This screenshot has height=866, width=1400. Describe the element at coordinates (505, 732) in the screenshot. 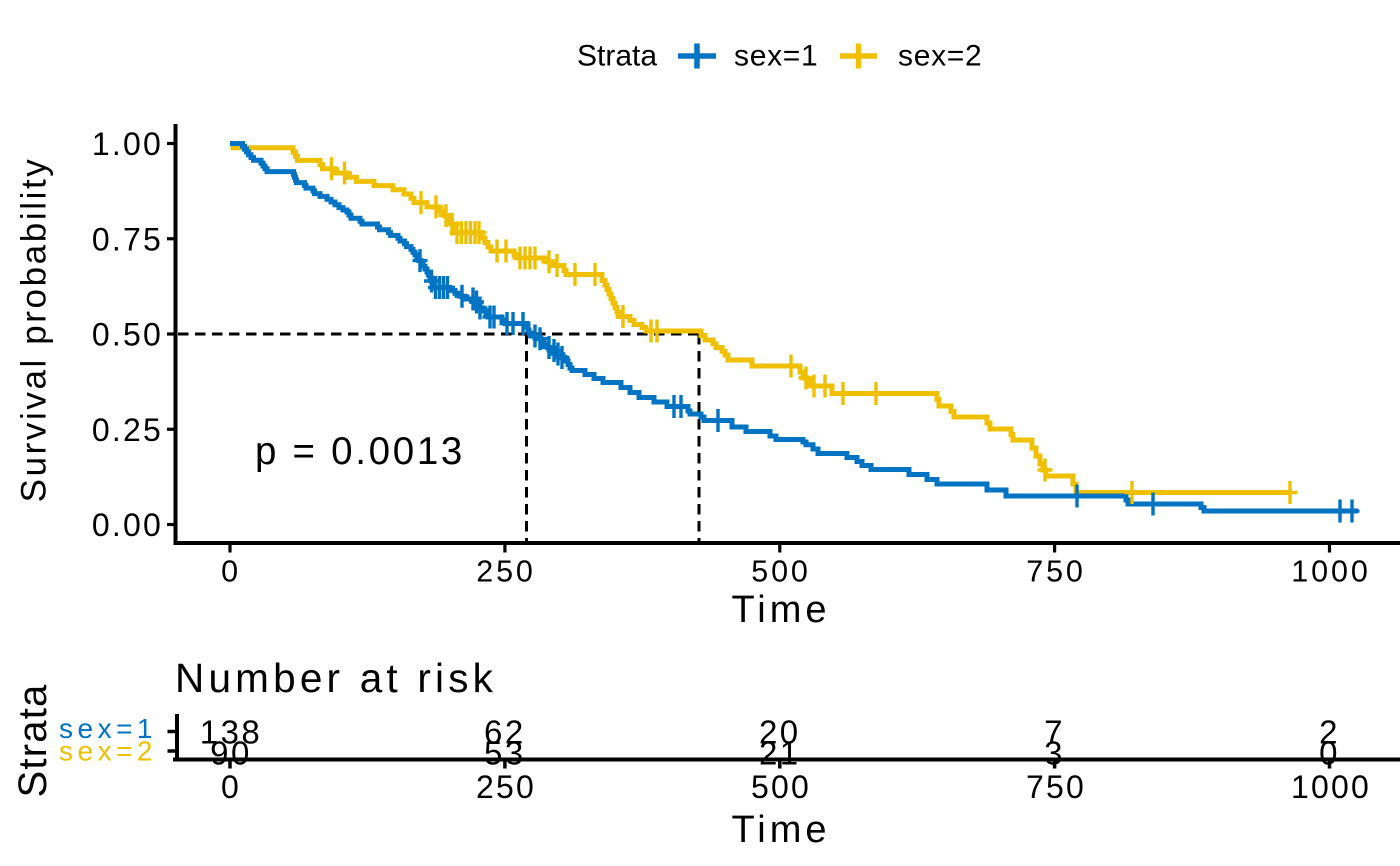

I see `svg-text: 62` at that location.